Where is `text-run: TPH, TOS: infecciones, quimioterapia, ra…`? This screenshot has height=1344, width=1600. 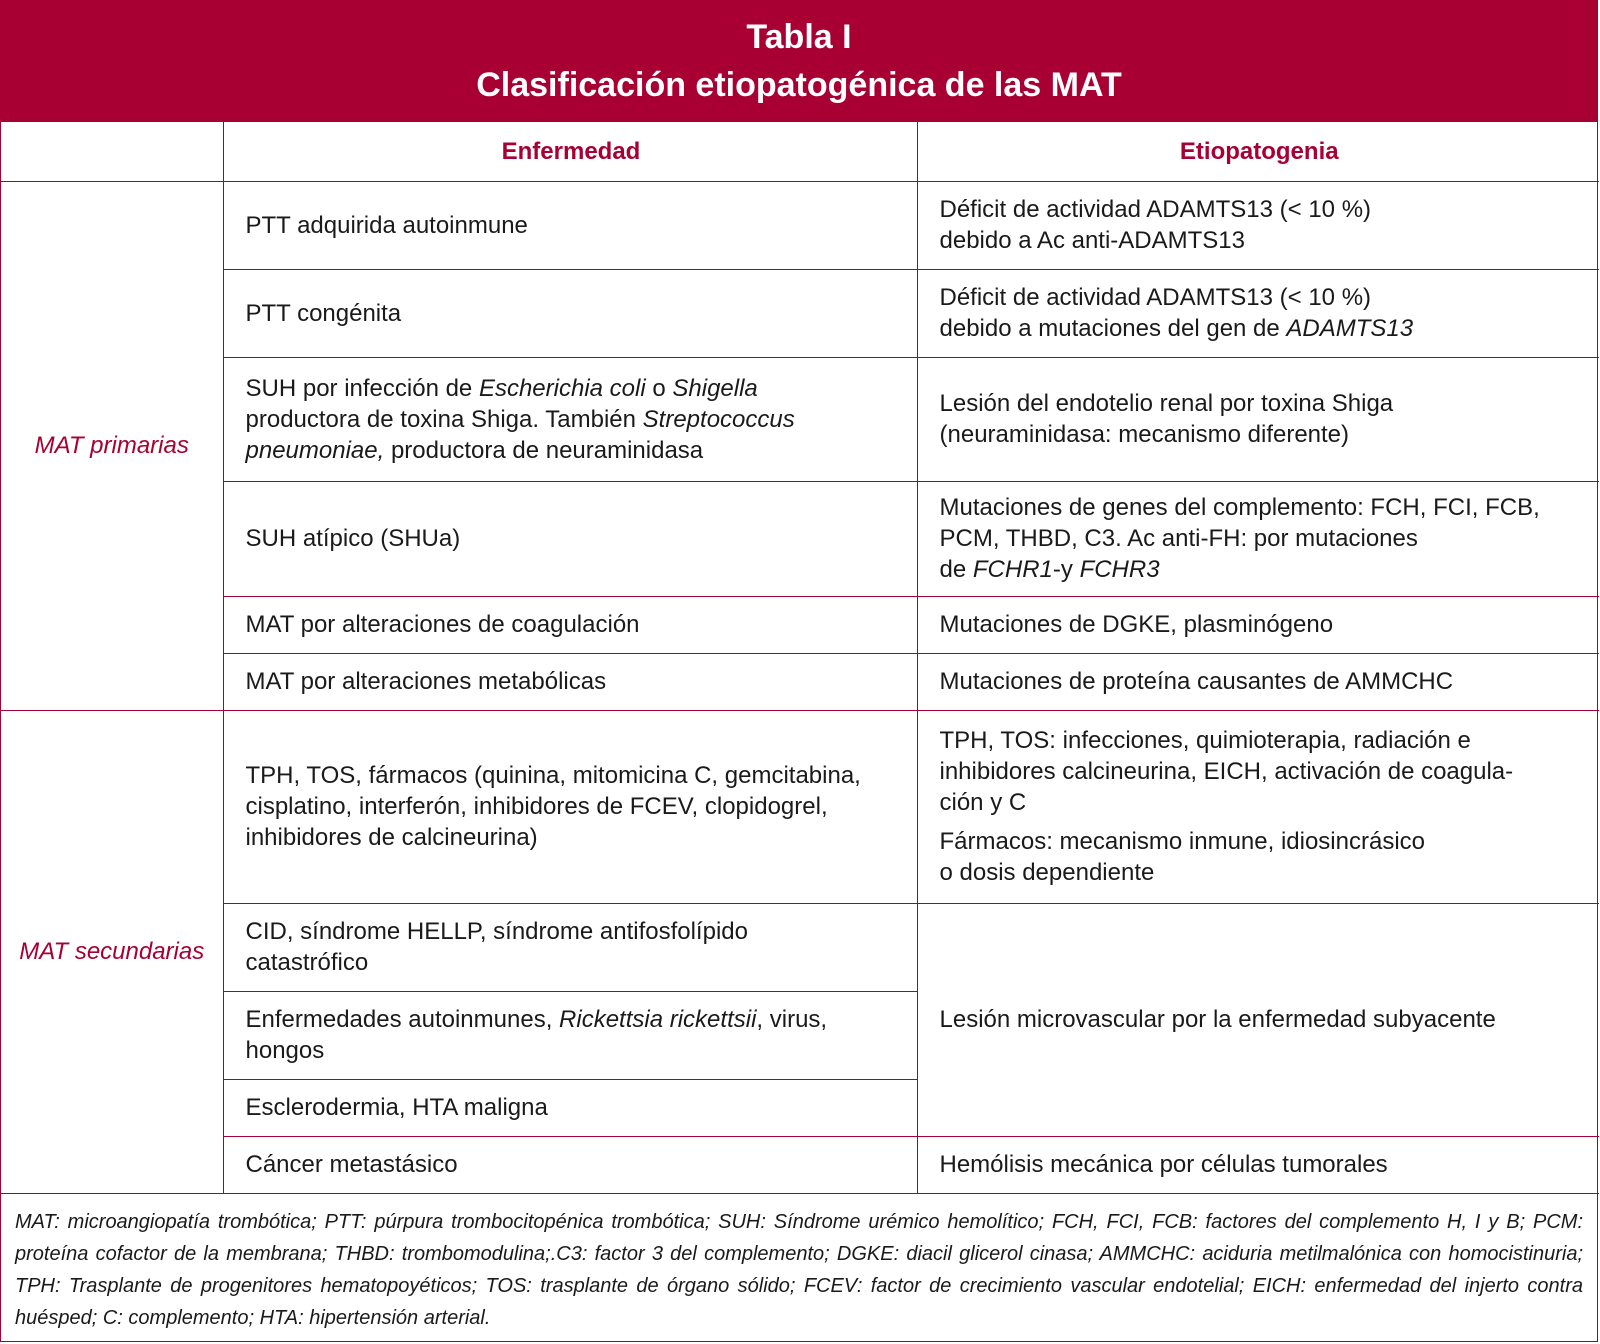 text-run: TPH, TOS: infecciones, quimioterapia, ra… is located at coordinates (1205, 740).